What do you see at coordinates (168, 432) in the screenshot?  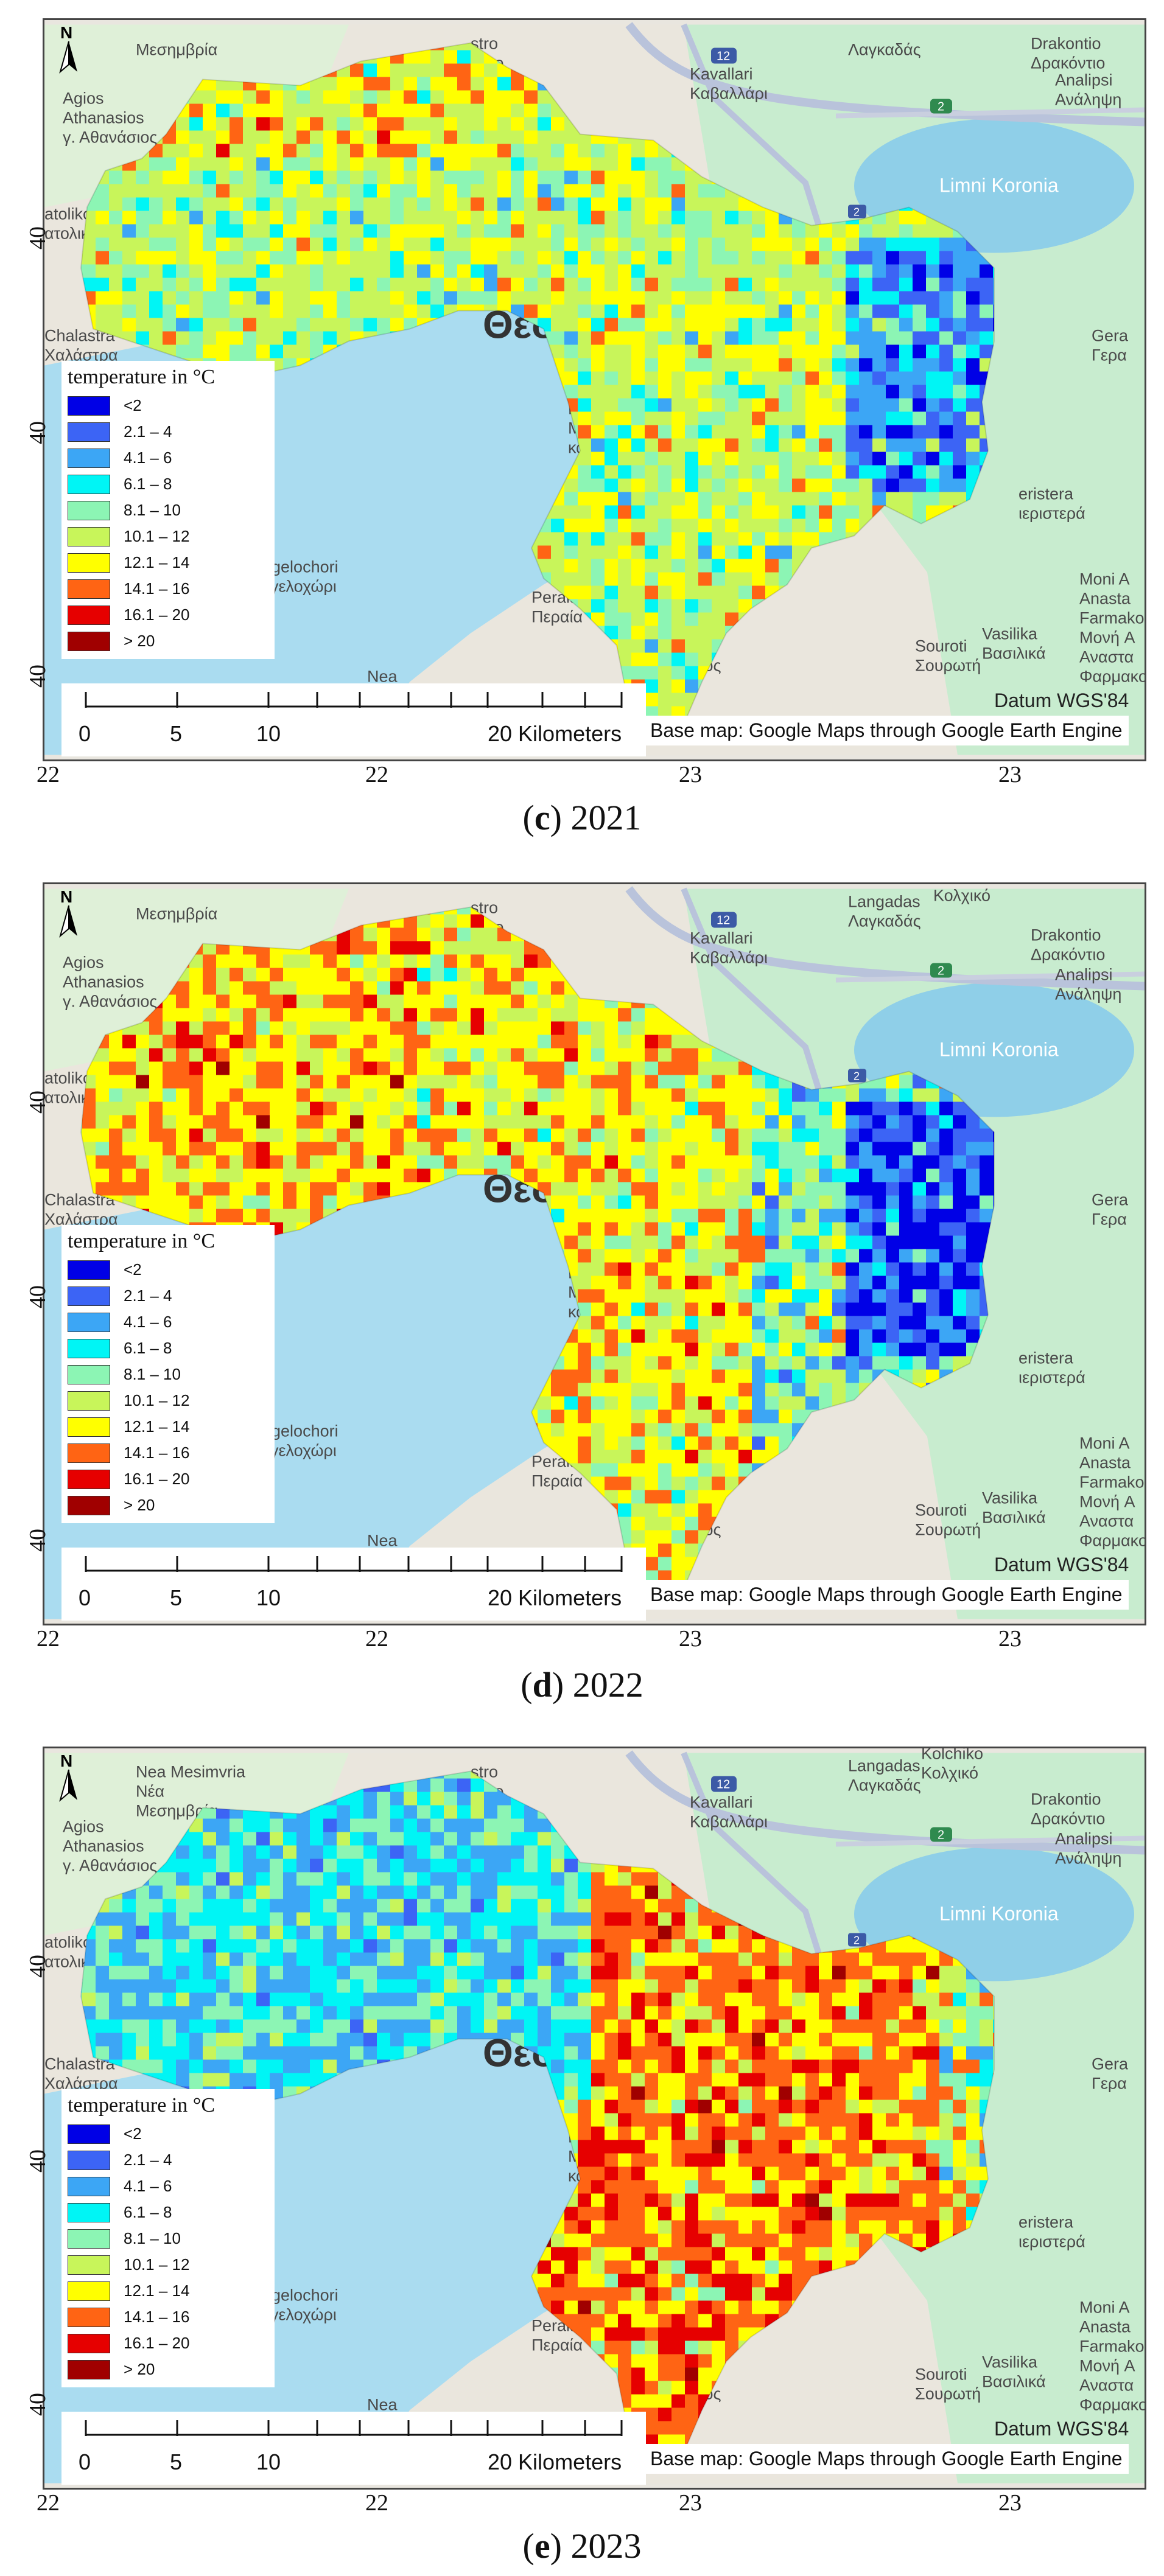 I see `legend-item: 2.1 – 4` at bounding box center [168, 432].